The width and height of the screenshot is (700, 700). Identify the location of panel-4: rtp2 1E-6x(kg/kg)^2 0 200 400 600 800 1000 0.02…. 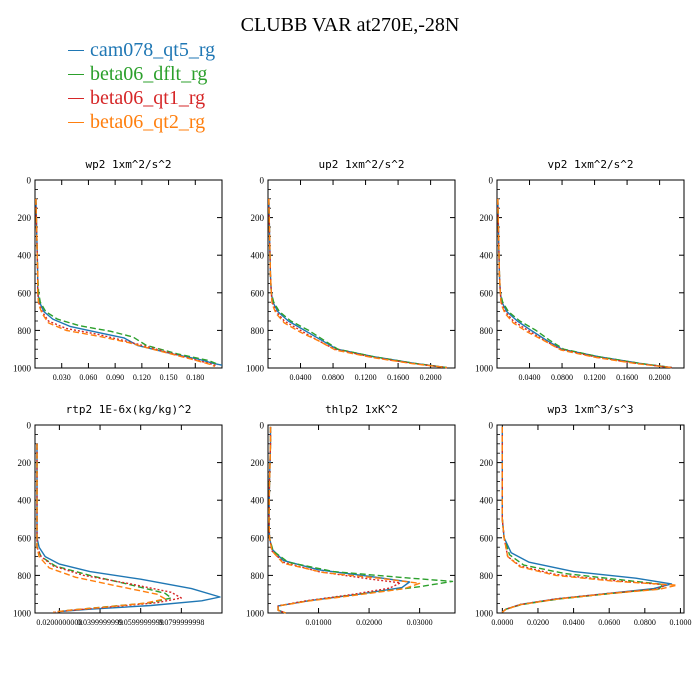
(118, 515).